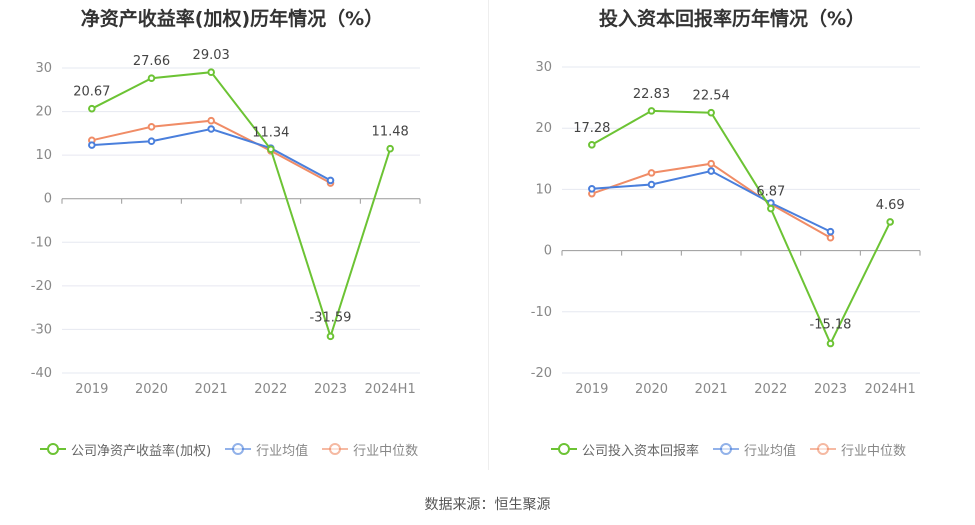 This screenshot has height=525, width=975. Describe the element at coordinates (591, 128) in the screenshot. I see `roic-data-label: 17.28` at that location.